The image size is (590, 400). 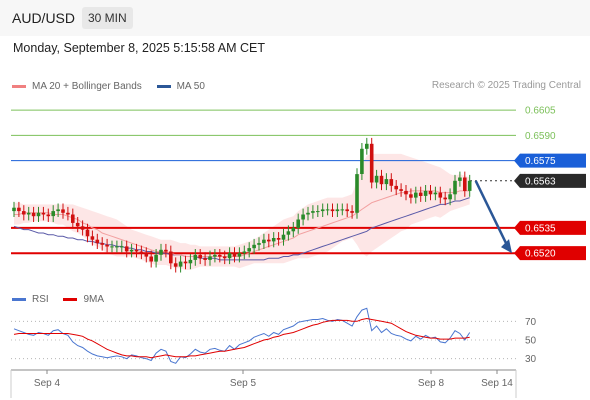 What do you see at coordinates (531, 359) in the screenshot?
I see `rsi-tick-label-30: 30` at bounding box center [531, 359].